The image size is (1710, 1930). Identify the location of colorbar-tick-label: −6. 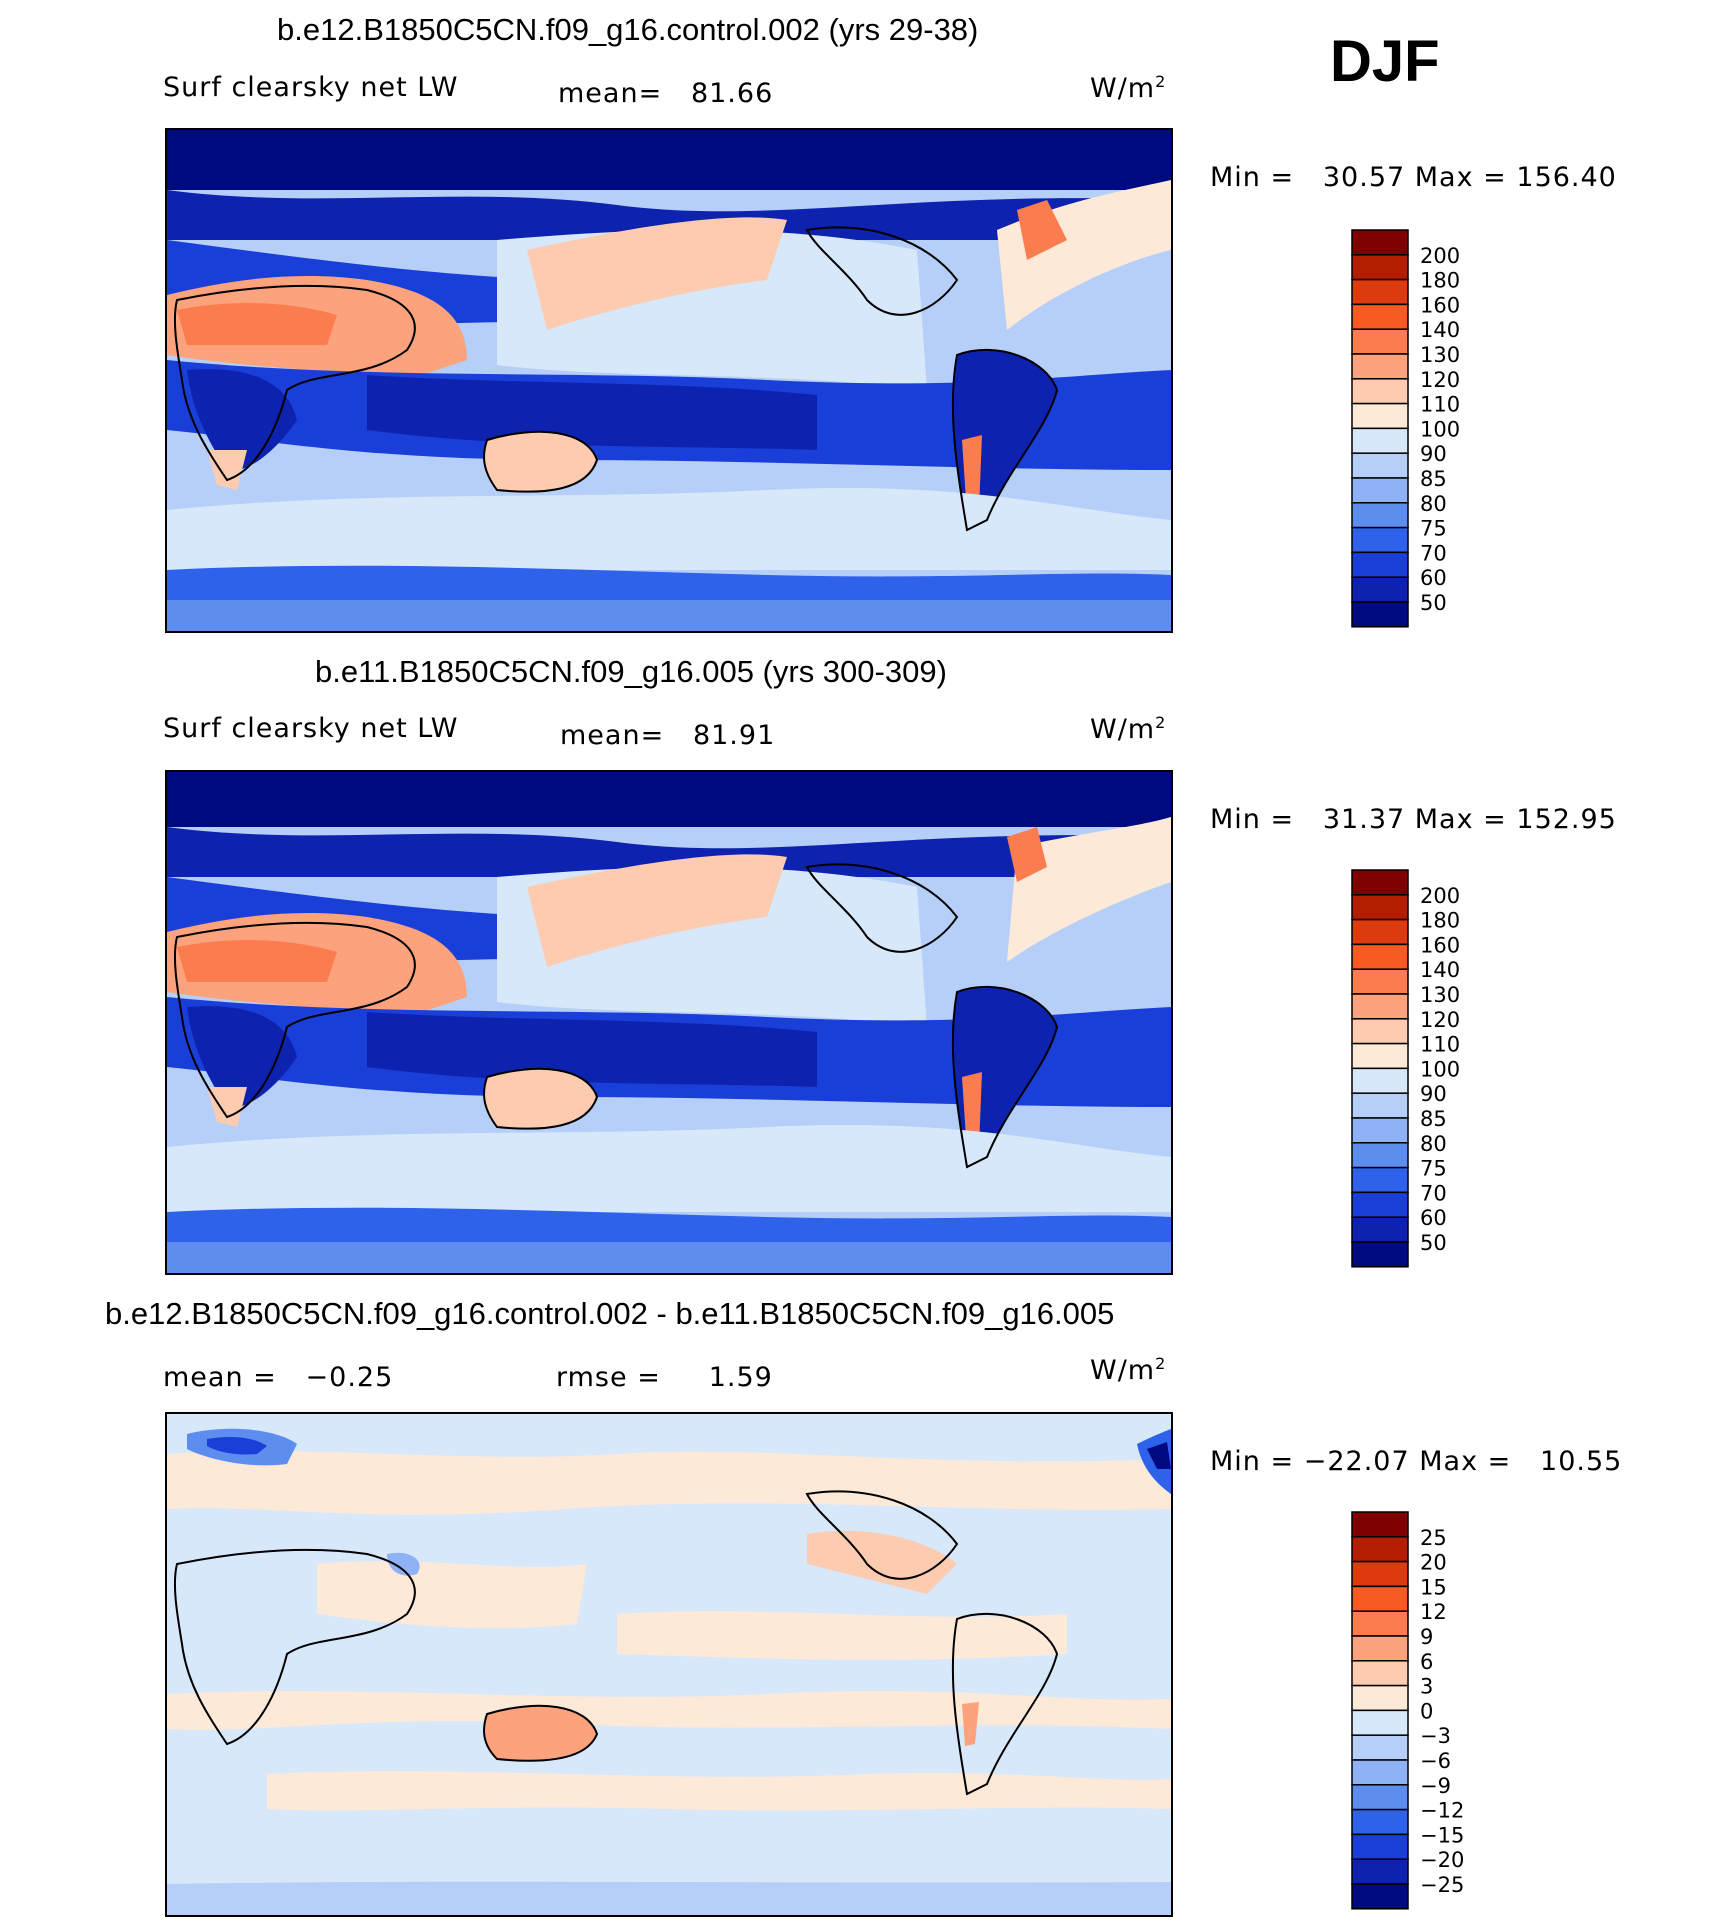
(1435, 1761).